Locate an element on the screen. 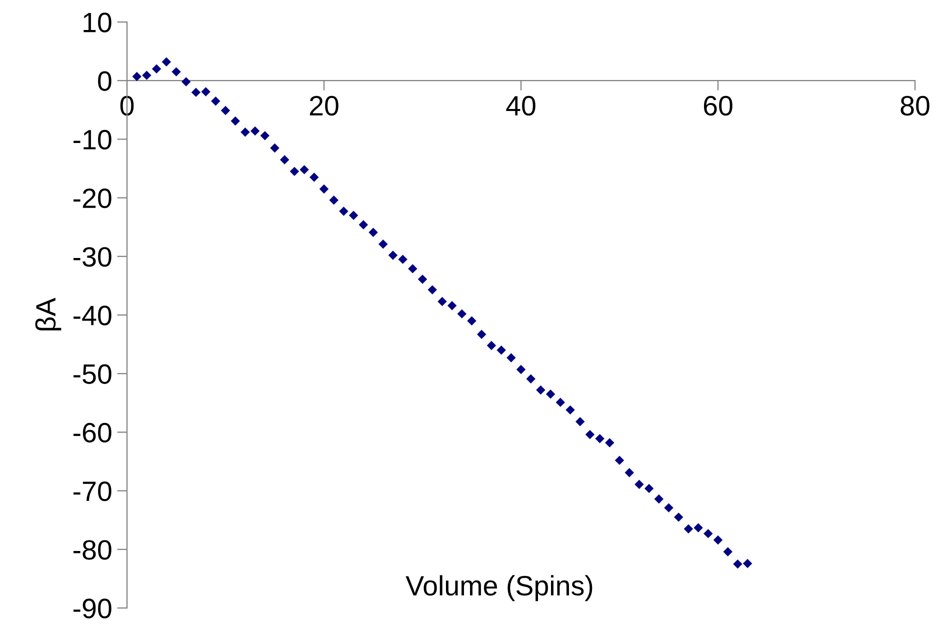 The height and width of the screenshot is (625, 937). y-tick-label: -10 is located at coordinates (93, 140).